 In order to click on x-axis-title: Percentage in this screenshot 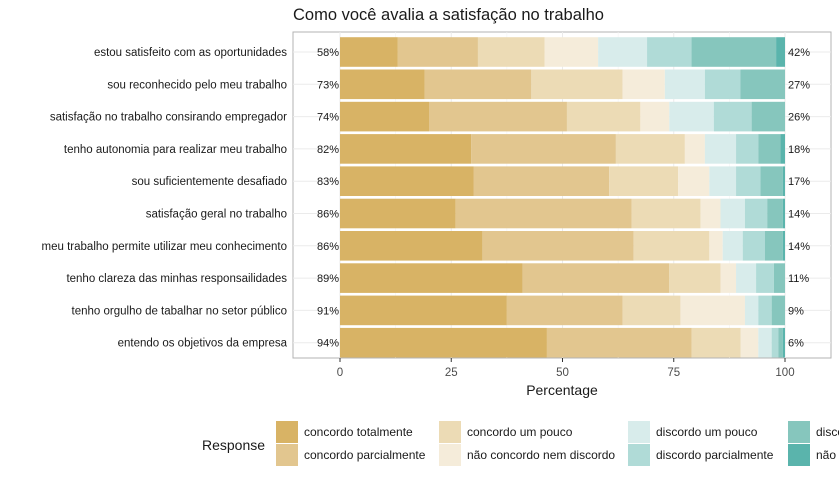, I will do `click(562, 390)`.